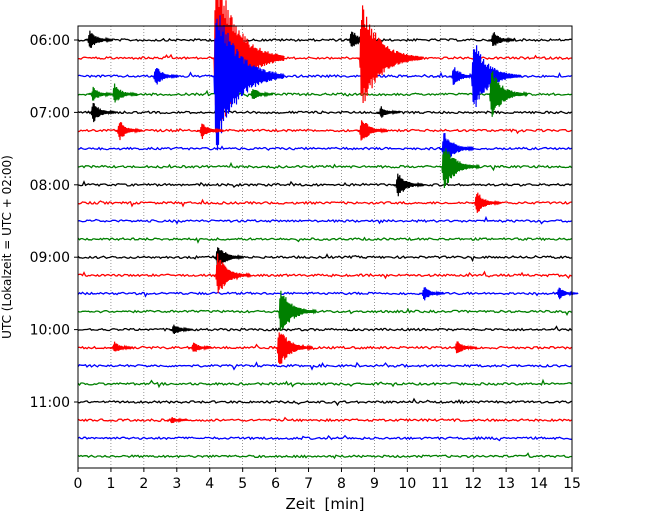 The image size is (650, 520). I want to click on y-tick-label: 08:00, so click(50, 186).